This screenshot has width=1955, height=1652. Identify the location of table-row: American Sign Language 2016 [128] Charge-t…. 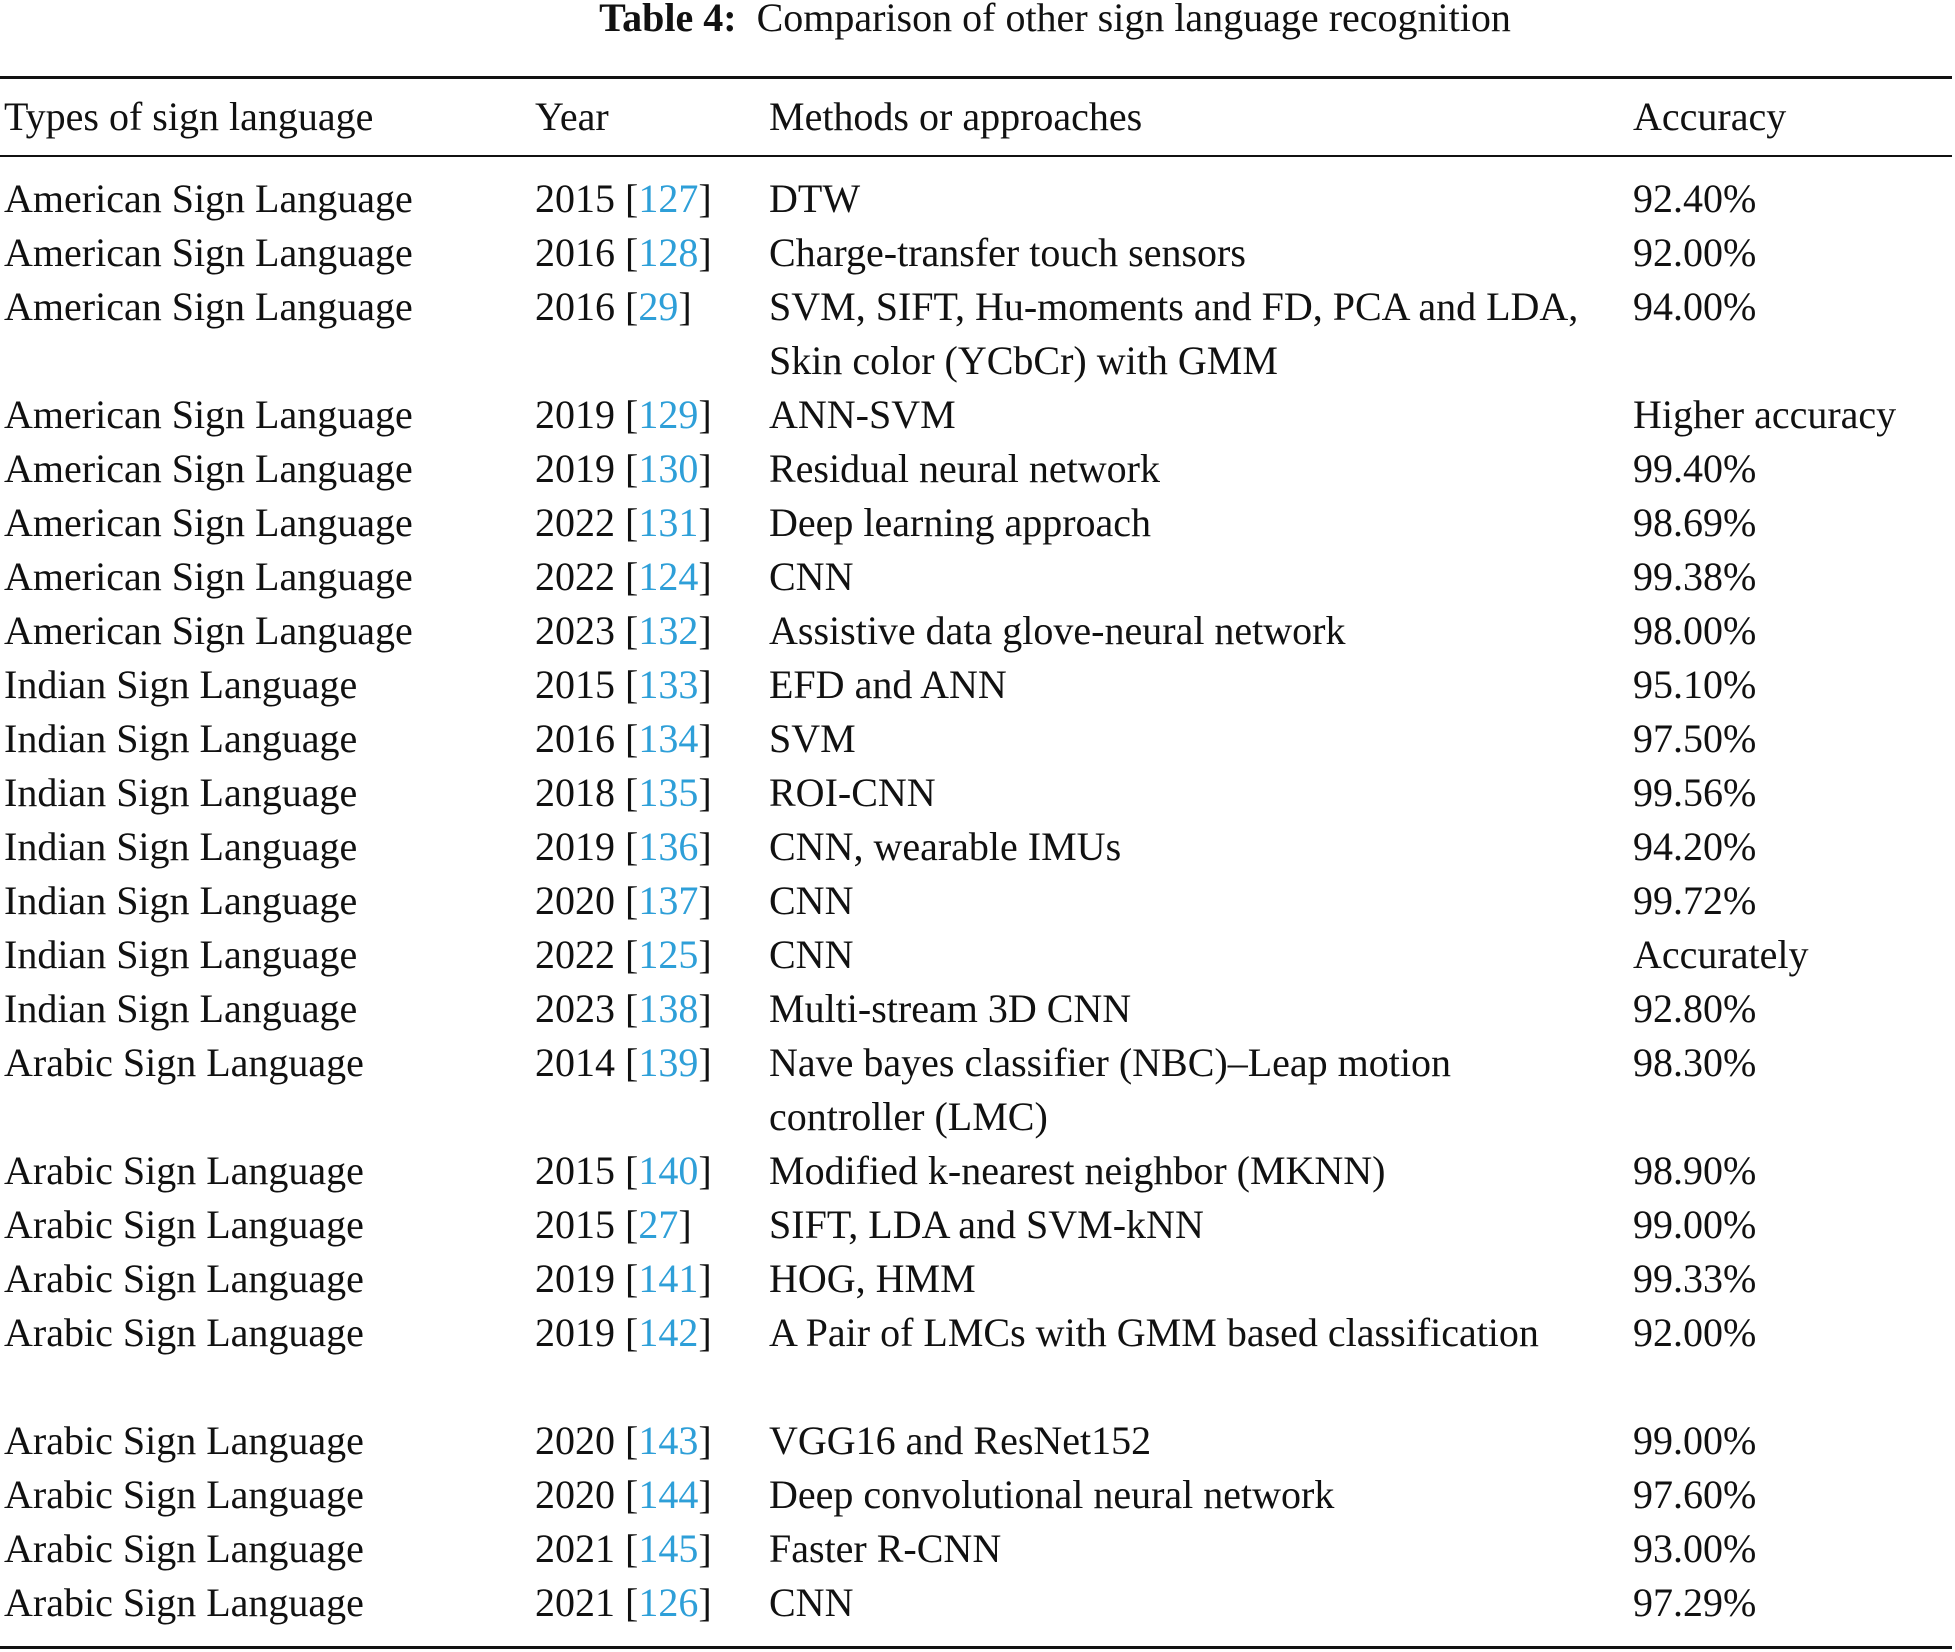
(977, 253).